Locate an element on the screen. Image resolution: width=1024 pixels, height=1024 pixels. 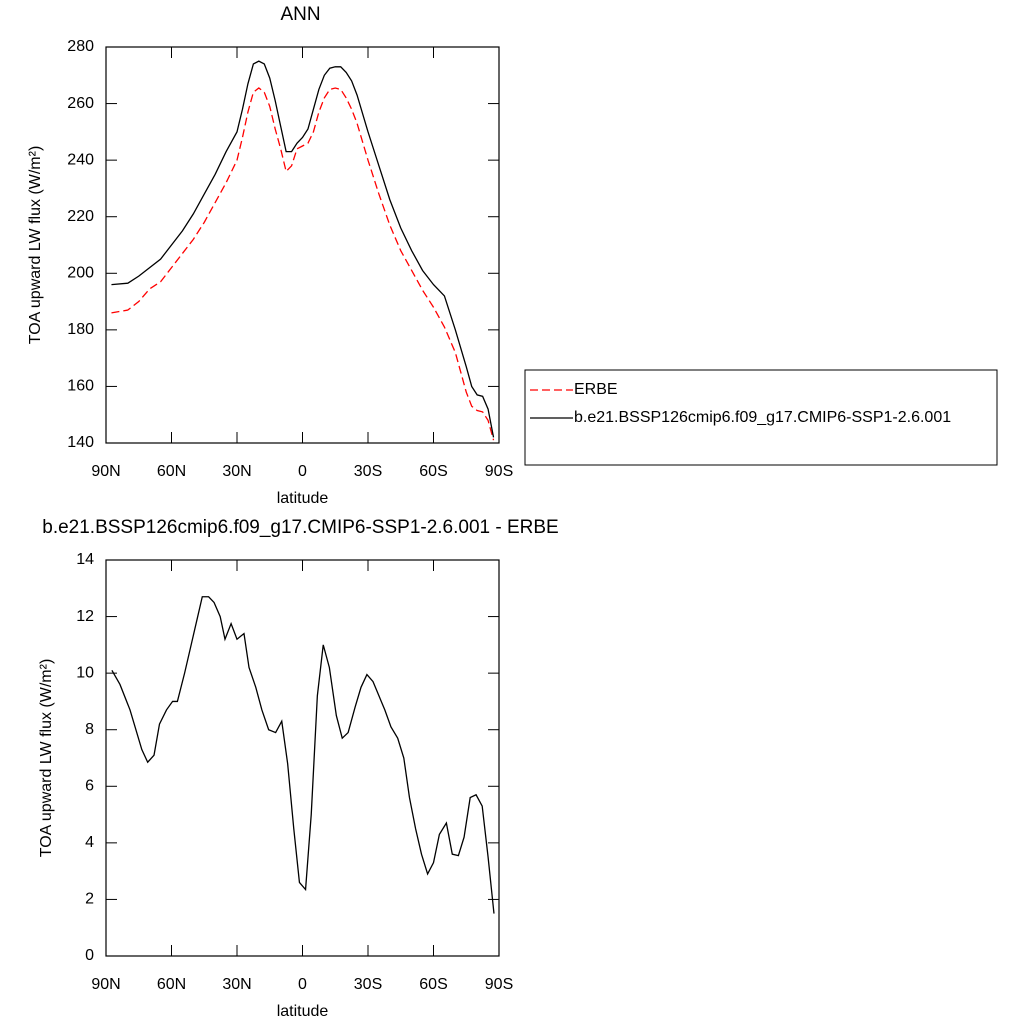
y-tick-label: 220 is located at coordinates (80, 216).